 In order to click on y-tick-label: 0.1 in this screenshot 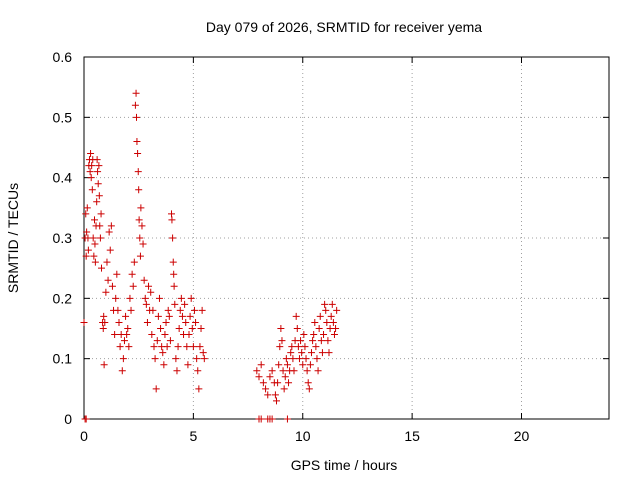, I will do `click(63, 359)`.